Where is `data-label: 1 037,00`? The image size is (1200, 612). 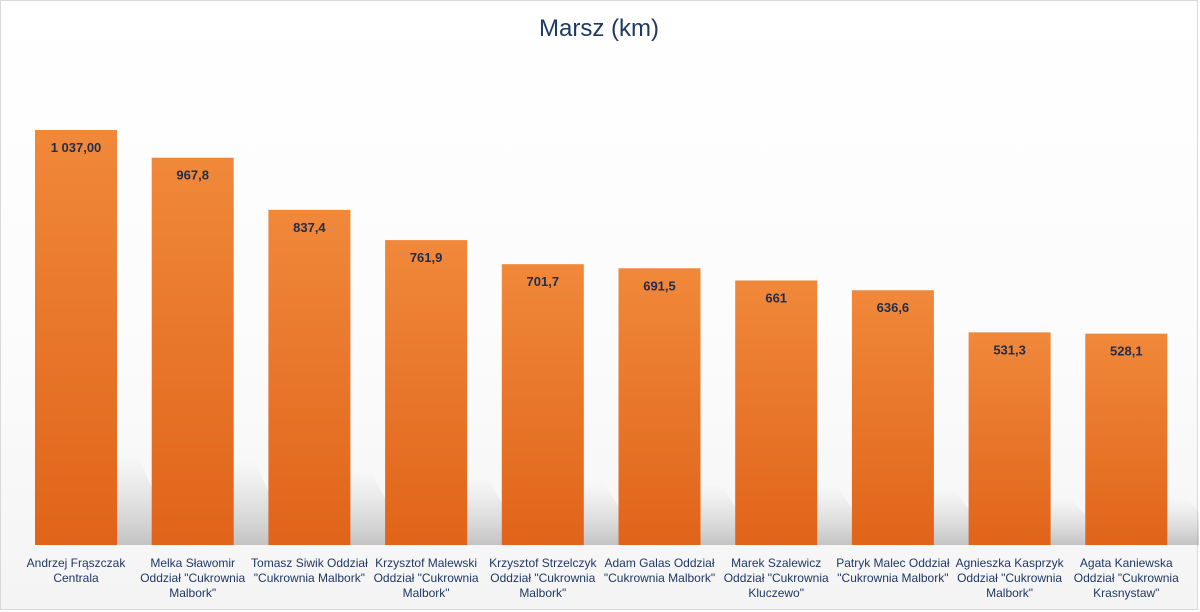 data-label: 1 037,00 is located at coordinates (76, 147).